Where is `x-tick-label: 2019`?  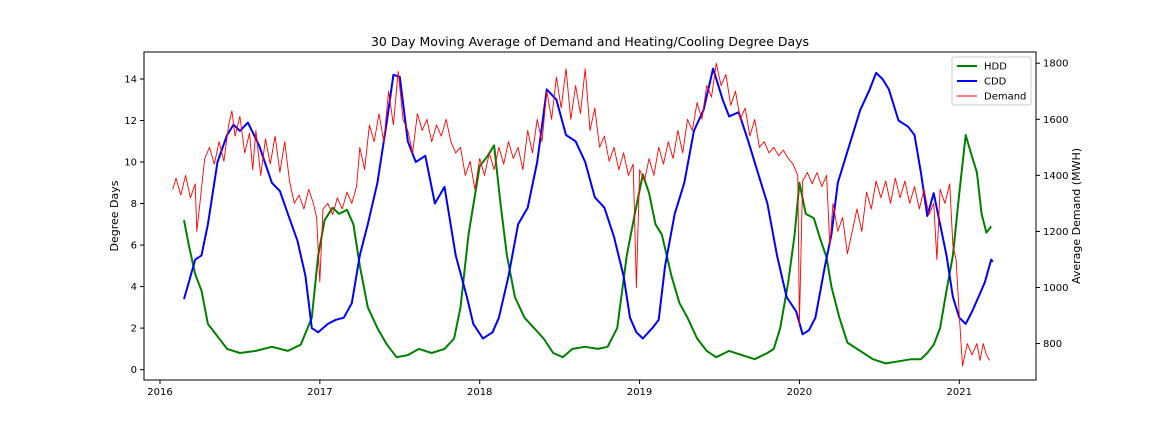
x-tick-label: 2019 is located at coordinates (639, 392).